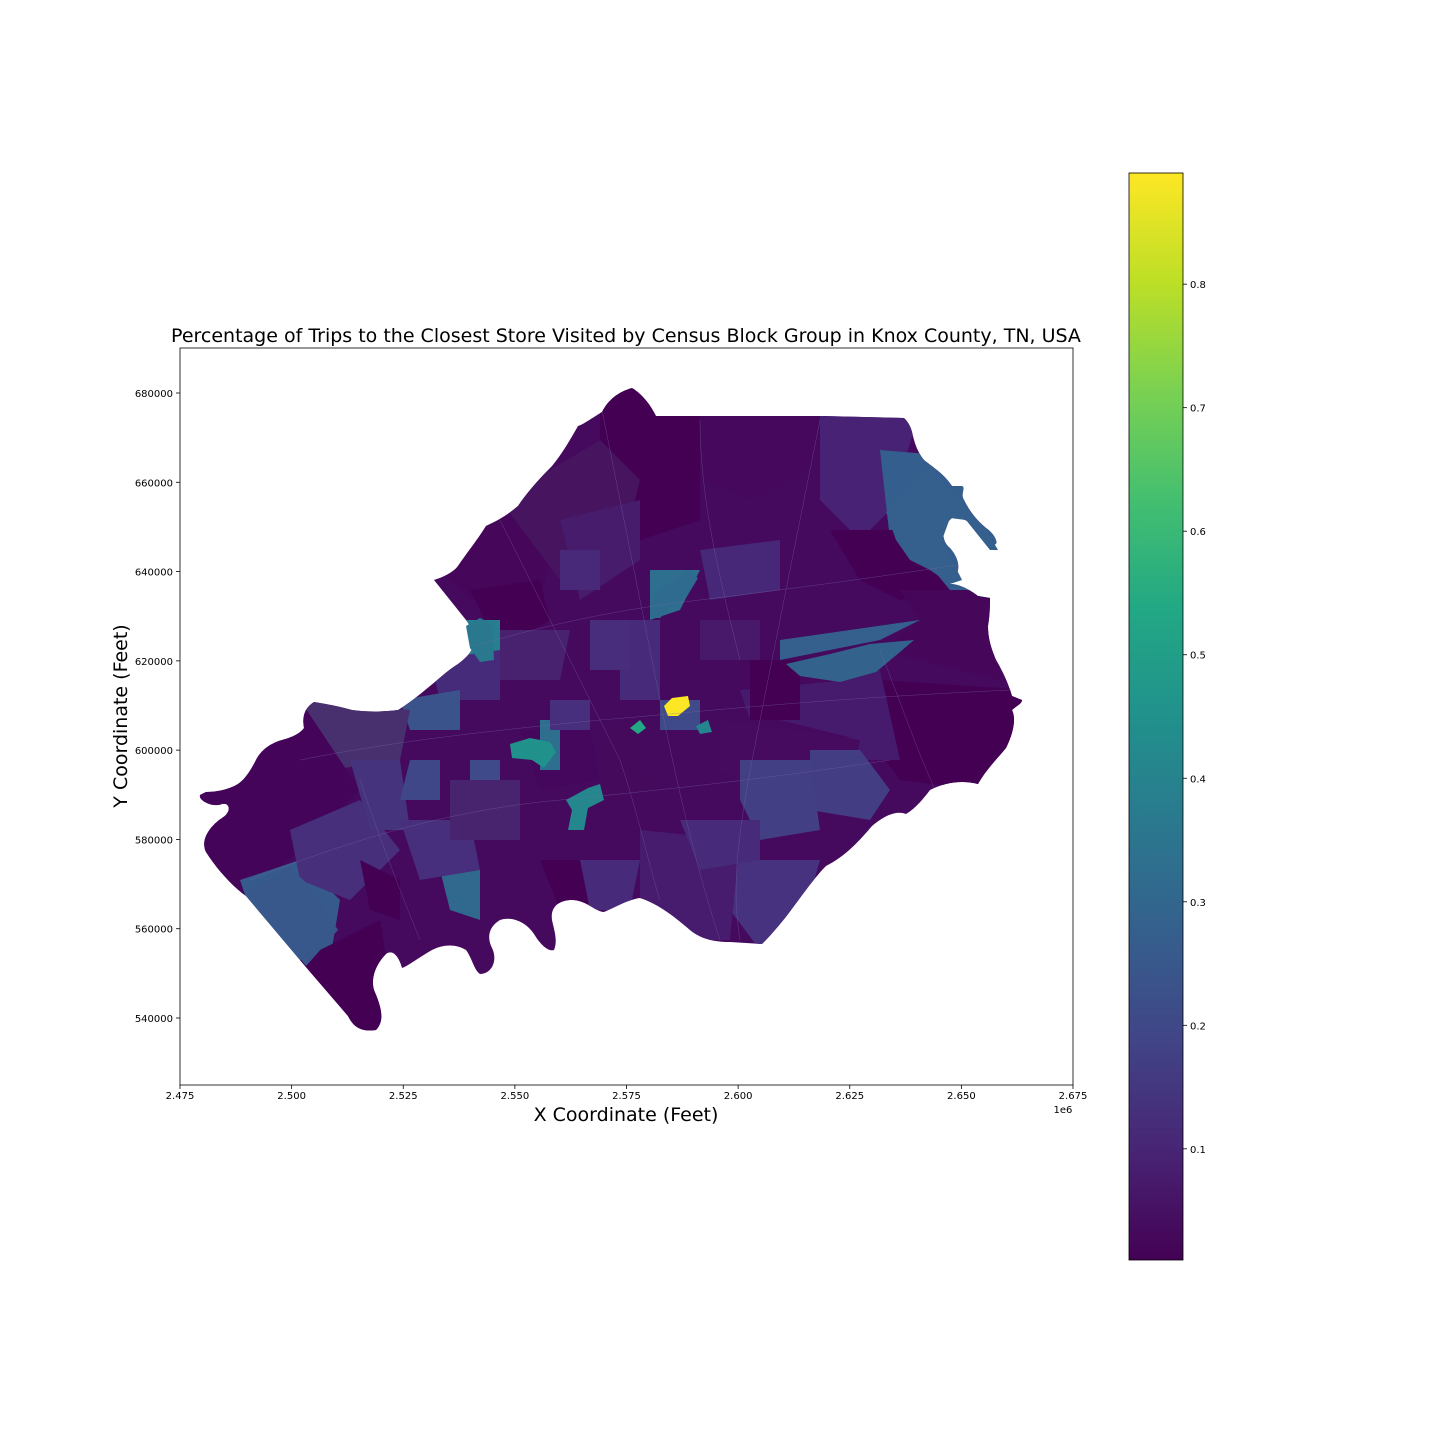 This screenshot has height=1440, width=1440. I want to click on x-tick-label: 2.650, so click(961, 1096).